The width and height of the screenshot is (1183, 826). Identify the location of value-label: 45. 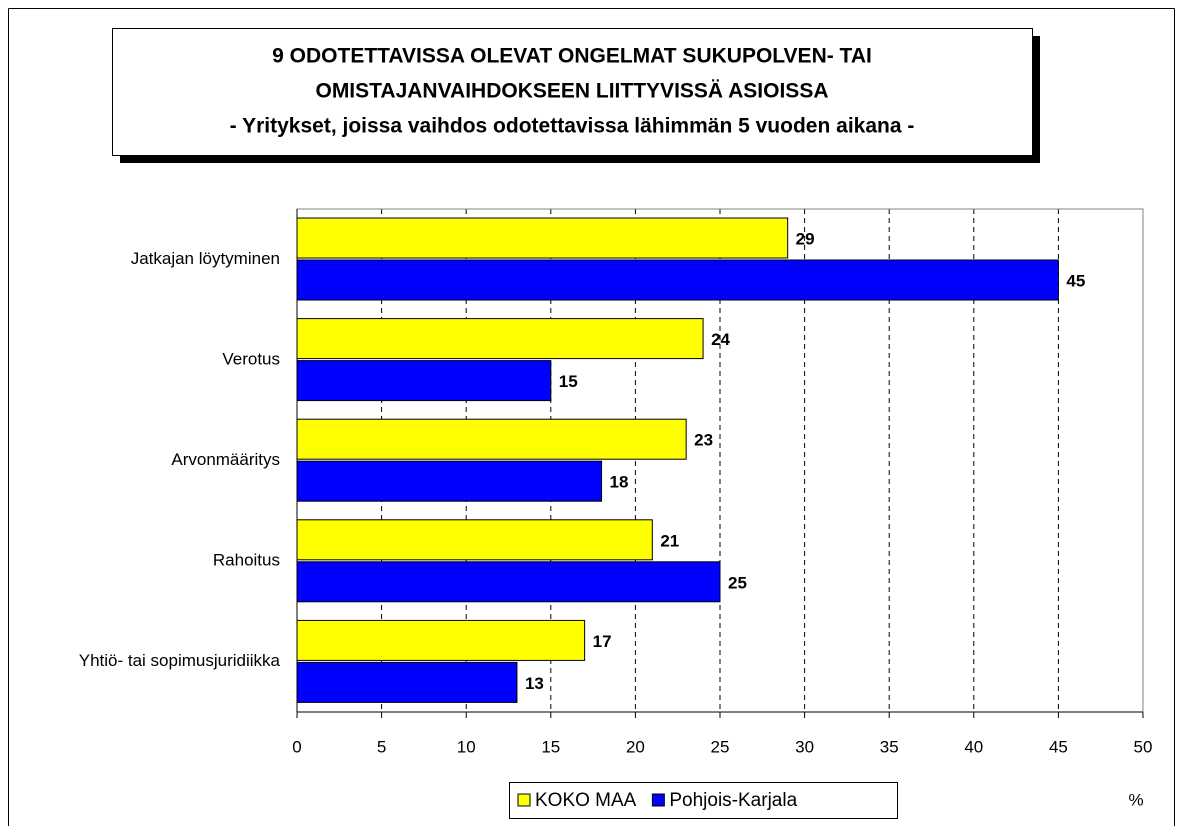
(1075, 280).